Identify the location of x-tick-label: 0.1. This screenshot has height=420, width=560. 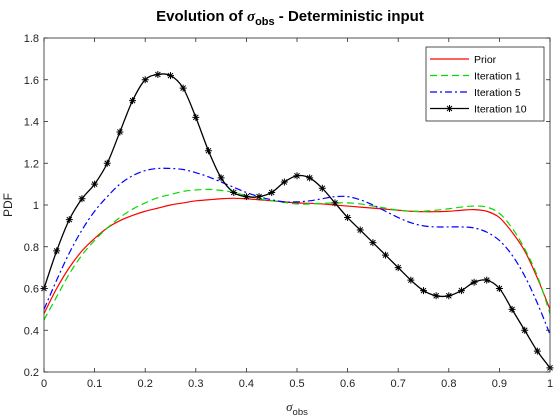
(94, 384).